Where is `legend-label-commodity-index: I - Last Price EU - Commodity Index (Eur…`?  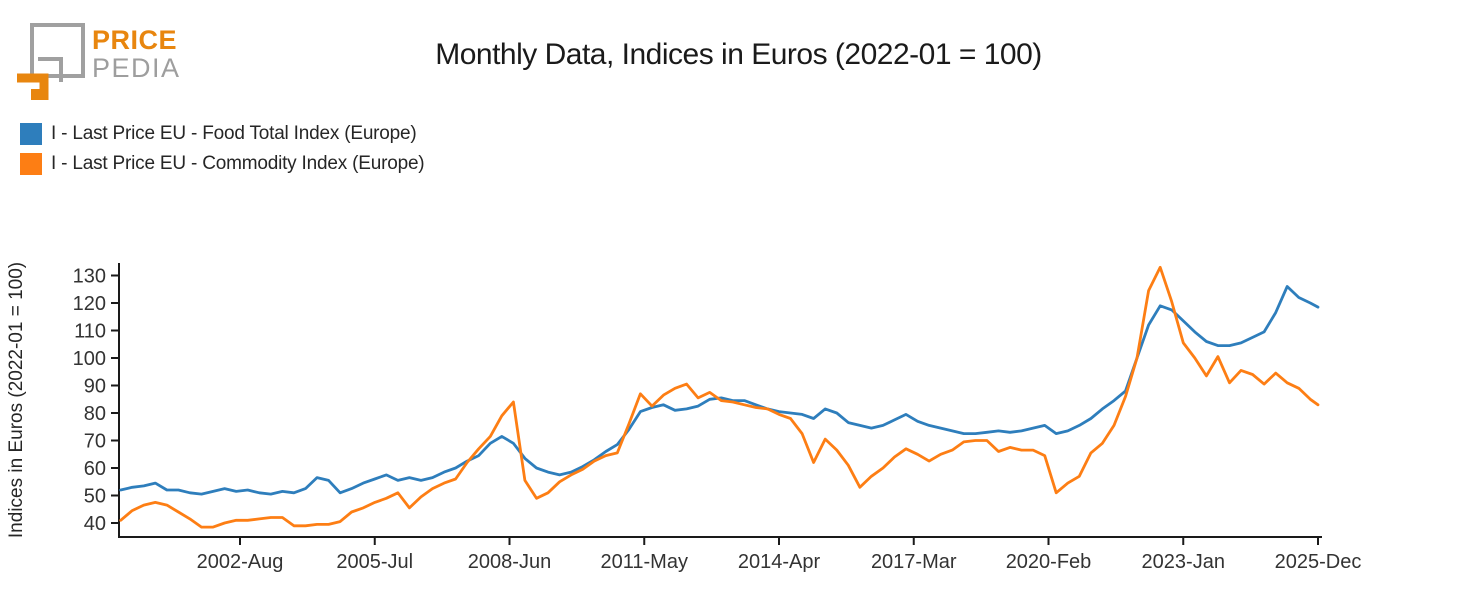
legend-label-commodity-index: I - Last Price EU - Commodity Index (Eur… is located at coordinates (238, 163).